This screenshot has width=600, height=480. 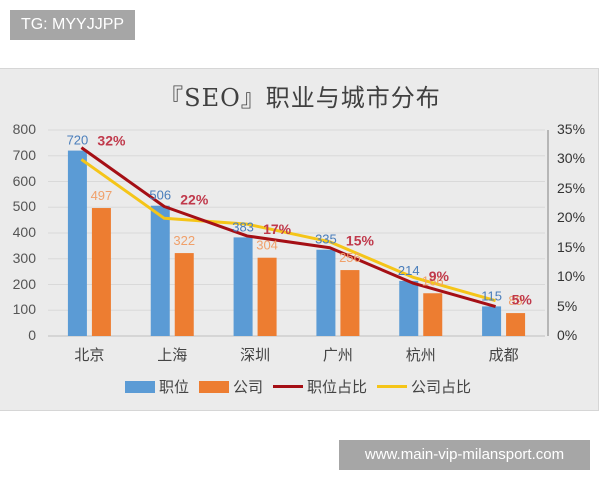 What do you see at coordinates (156, 386) in the screenshot?
I see `legend-item-jobs: 职位` at bounding box center [156, 386].